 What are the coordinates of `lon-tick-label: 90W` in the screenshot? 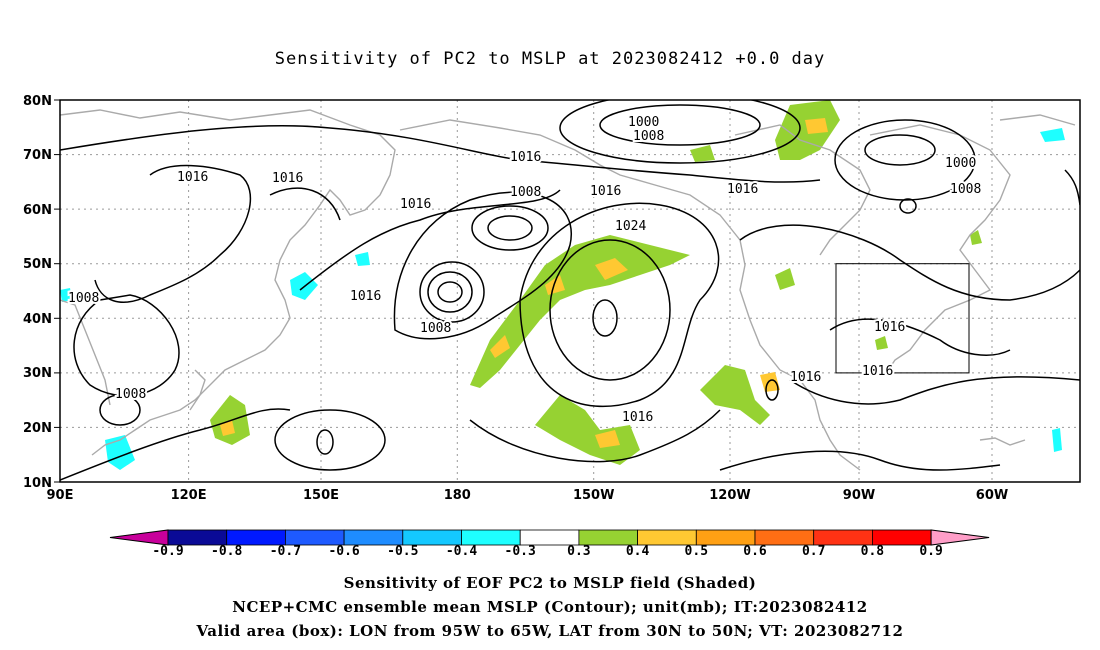 It's located at (859, 495).